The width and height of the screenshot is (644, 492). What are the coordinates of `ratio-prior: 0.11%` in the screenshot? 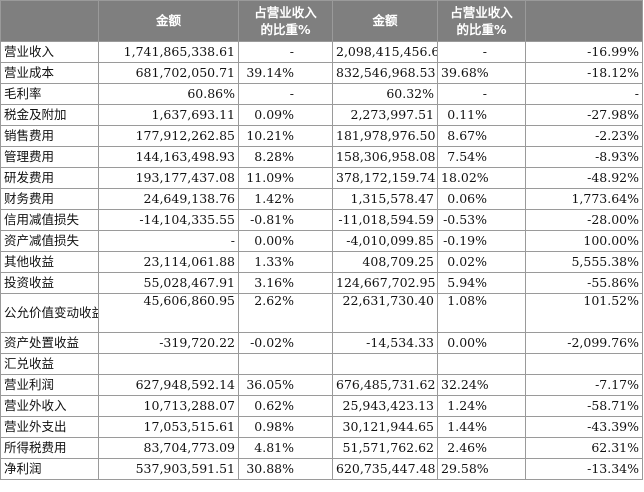 It's located at (481, 115).